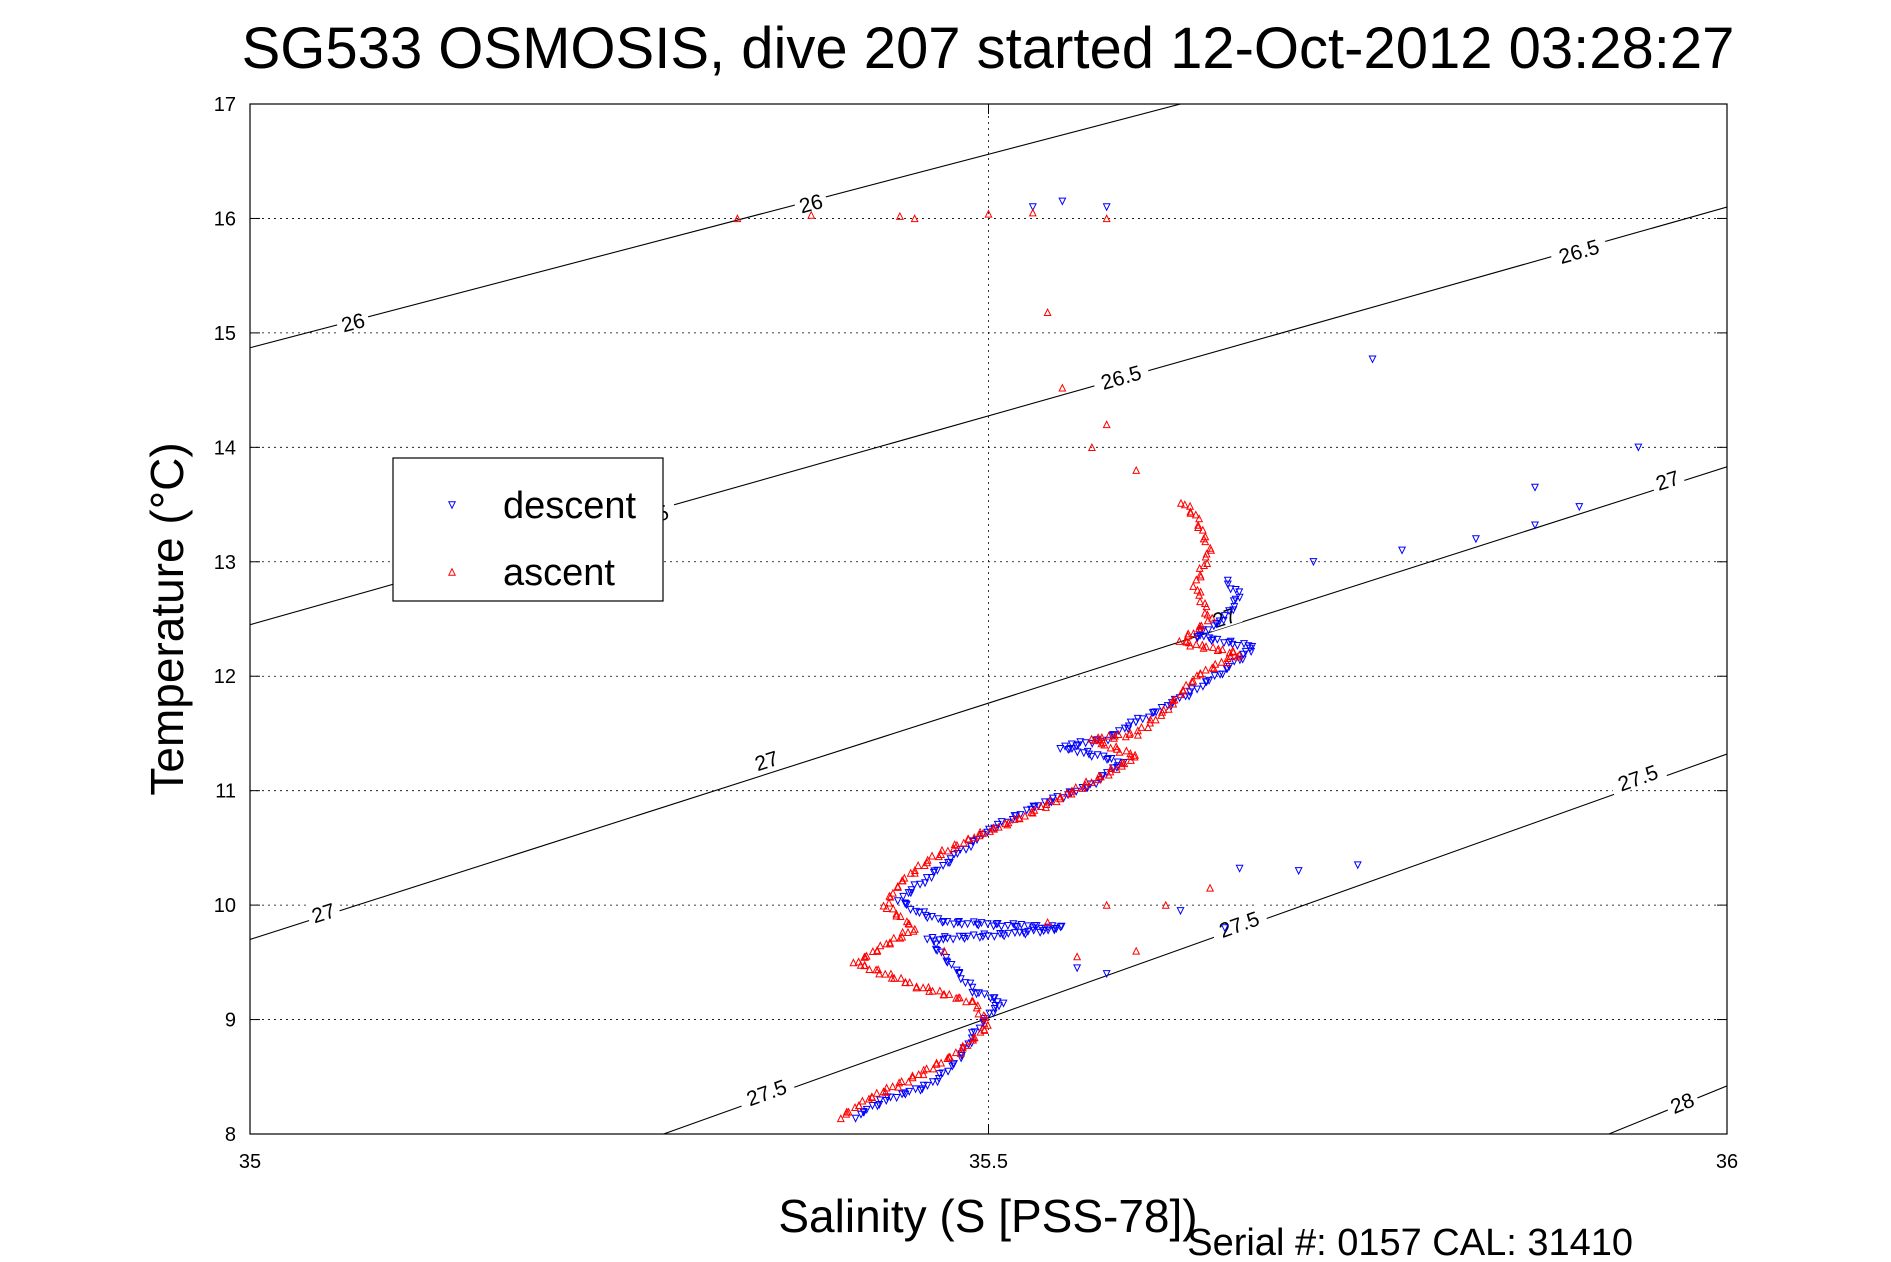  I want to click on y-tick-label: 12, so click(225, 677).